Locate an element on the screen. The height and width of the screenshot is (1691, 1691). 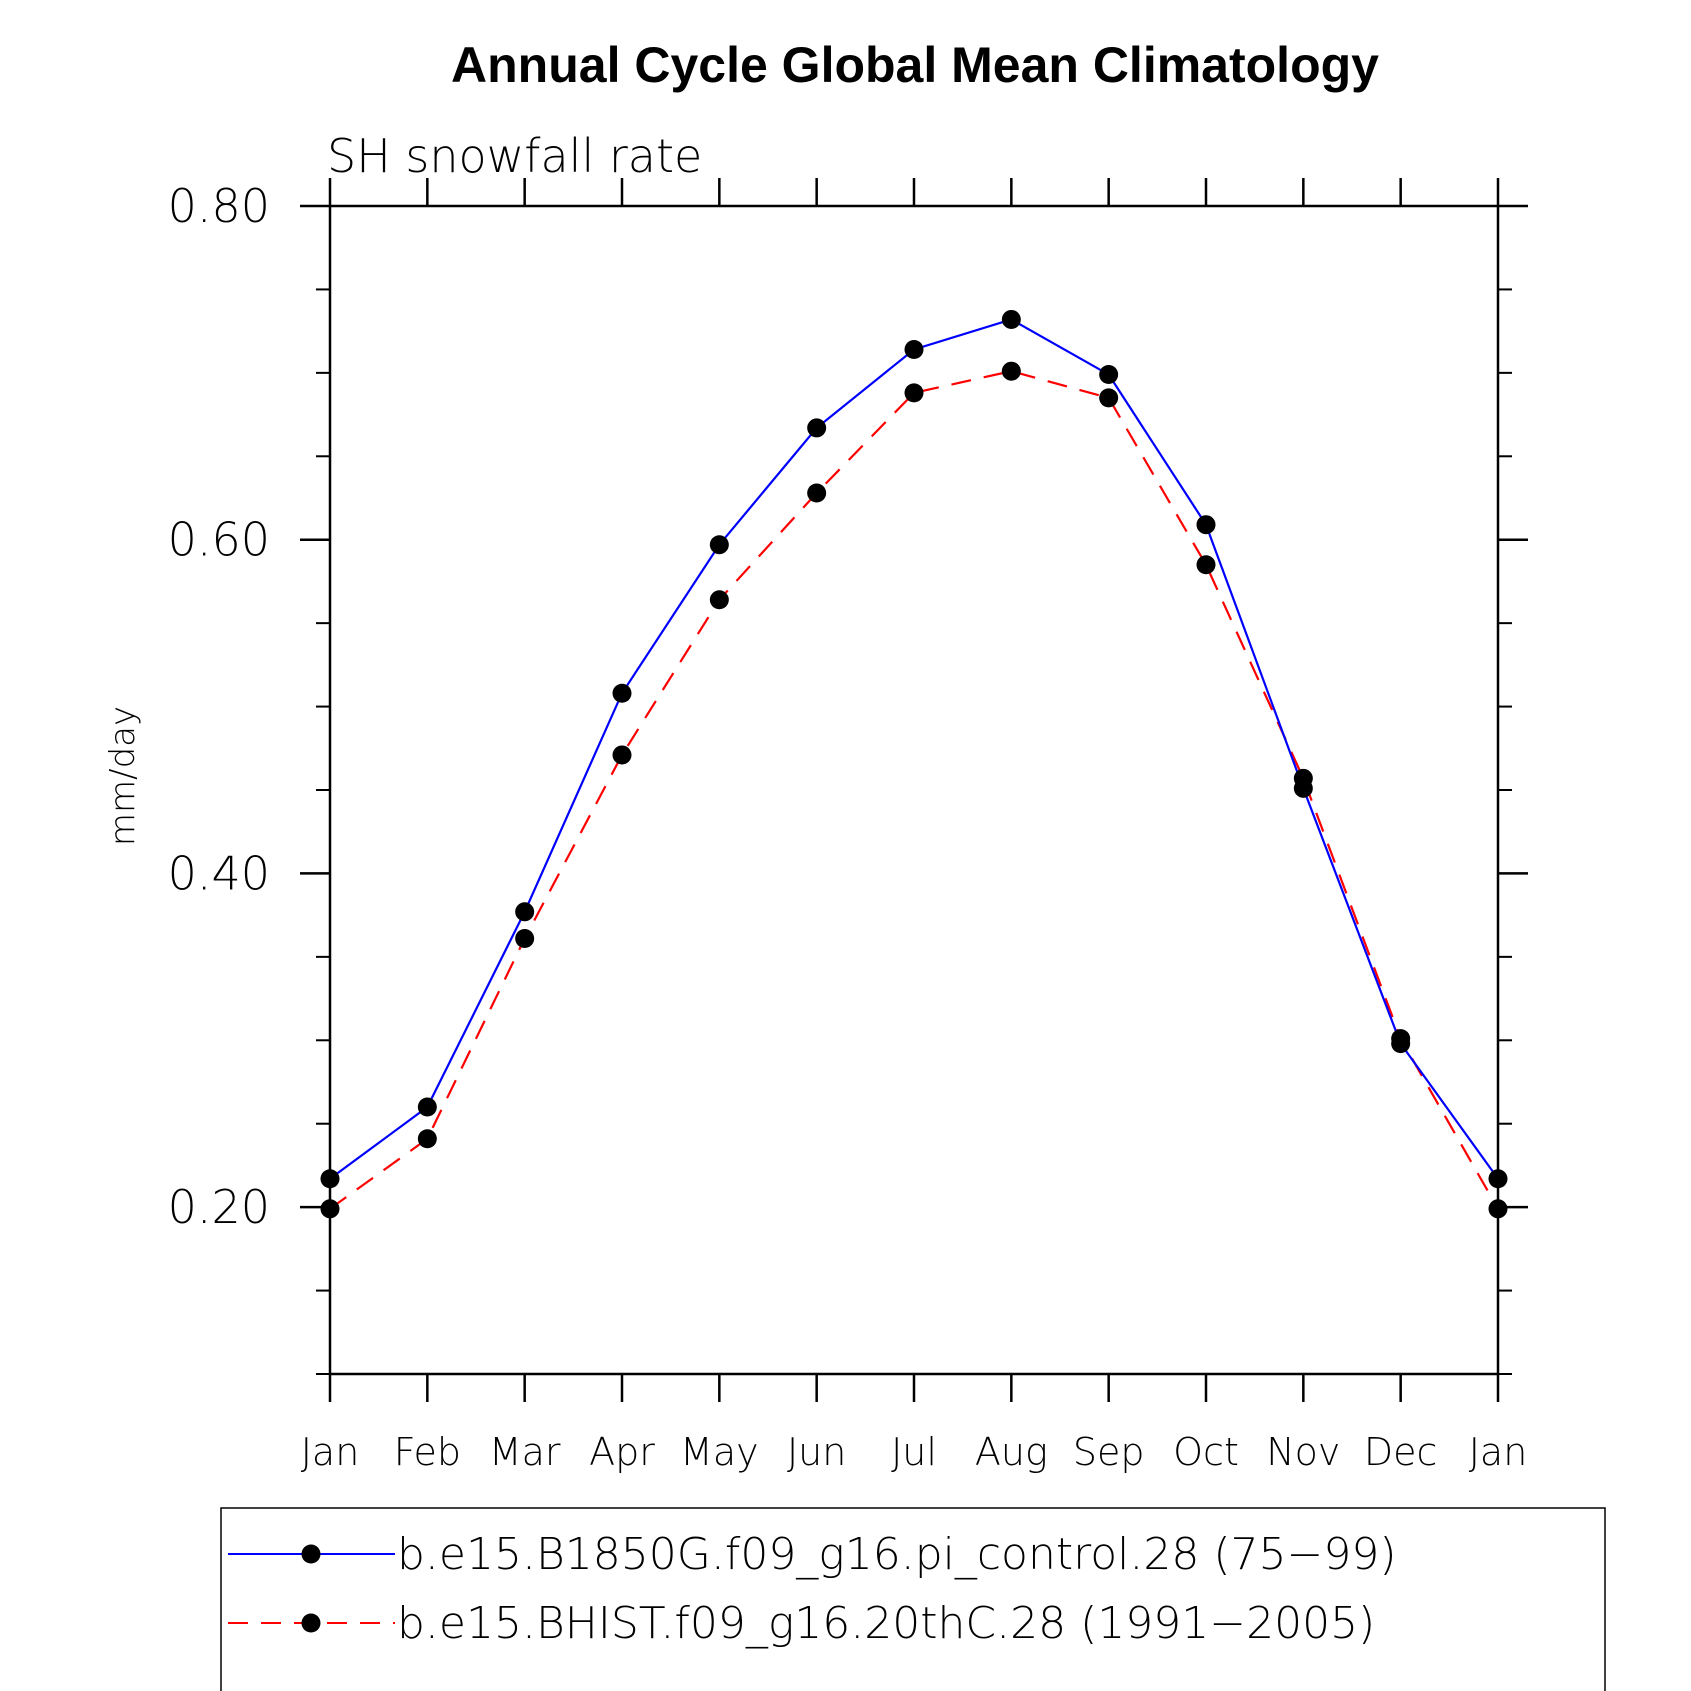
legend-box is located at coordinates (913, 1599).